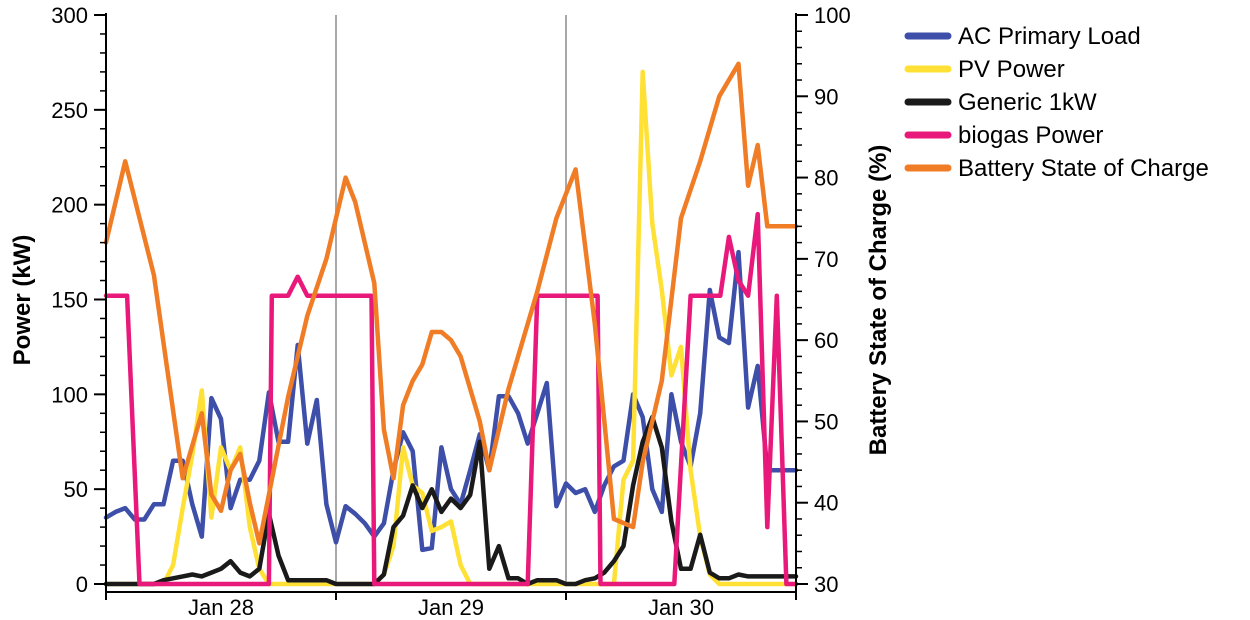 This screenshot has height=620, width=1250. Describe the element at coordinates (69, 110) in the screenshot. I see `left-tick-label: 250` at that location.